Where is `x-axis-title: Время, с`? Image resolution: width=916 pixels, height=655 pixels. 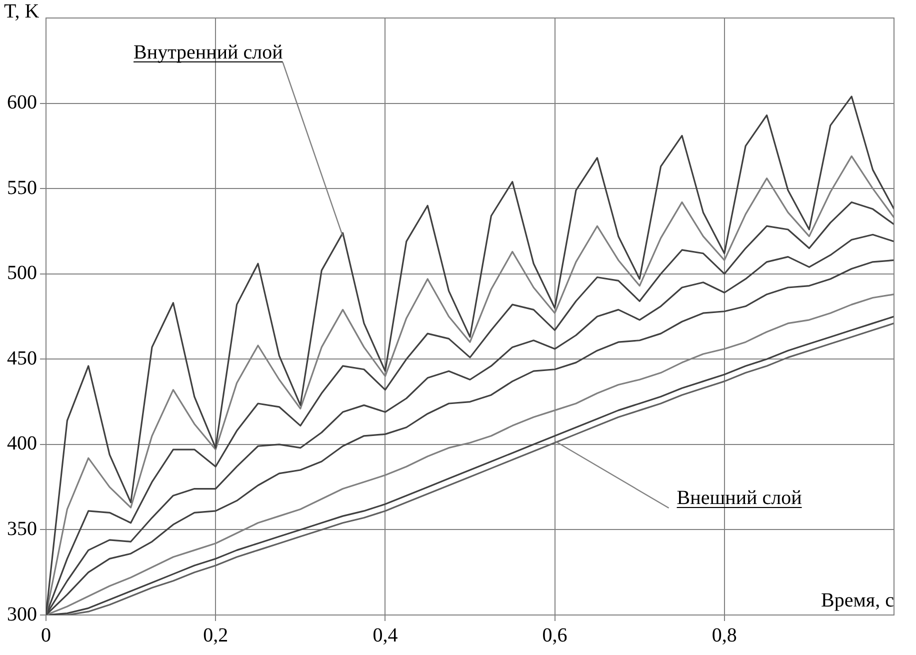 x-axis-title: Время, с is located at coordinates (857, 600).